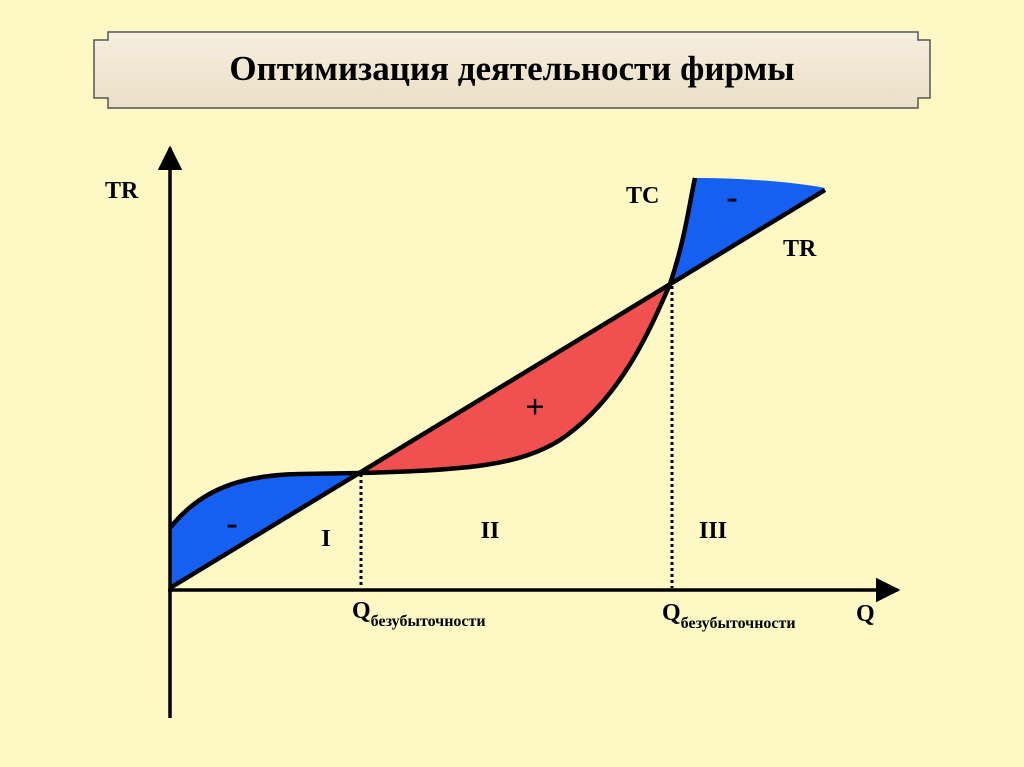 The width and height of the screenshot is (1024, 767). What do you see at coordinates (642, 196) in the screenshot?
I see `tc-label: TC` at bounding box center [642, 196].